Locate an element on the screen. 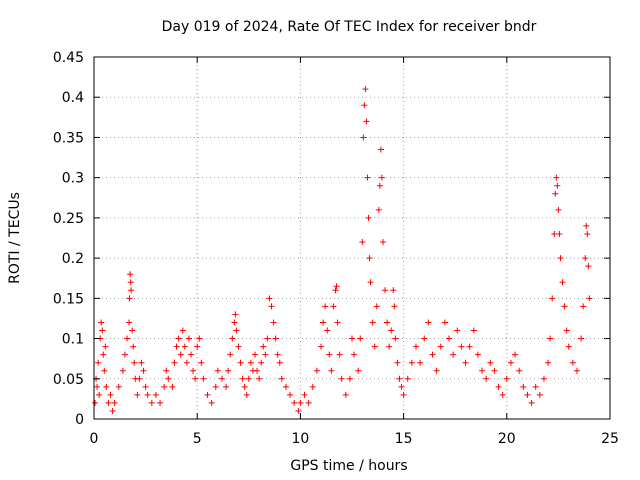 The width and height of the screenshot is (640, 480). x-tick-label: 0 is located at coordinates (94, 439).